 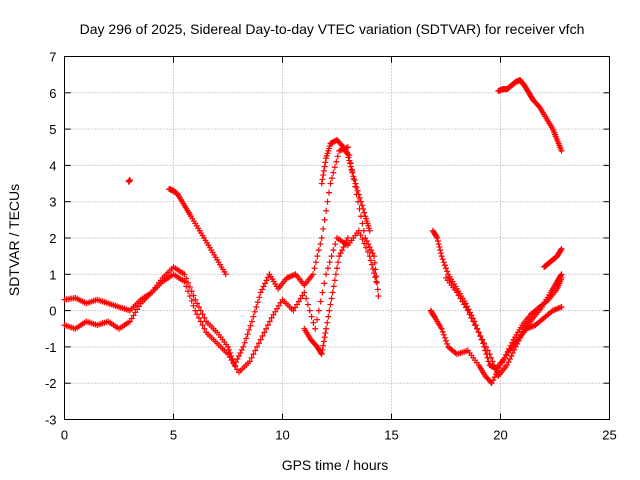 What do you see at coordinates (530, 115) in the screenshot?
I see `series-track-i` at bounding box center [530, 115].